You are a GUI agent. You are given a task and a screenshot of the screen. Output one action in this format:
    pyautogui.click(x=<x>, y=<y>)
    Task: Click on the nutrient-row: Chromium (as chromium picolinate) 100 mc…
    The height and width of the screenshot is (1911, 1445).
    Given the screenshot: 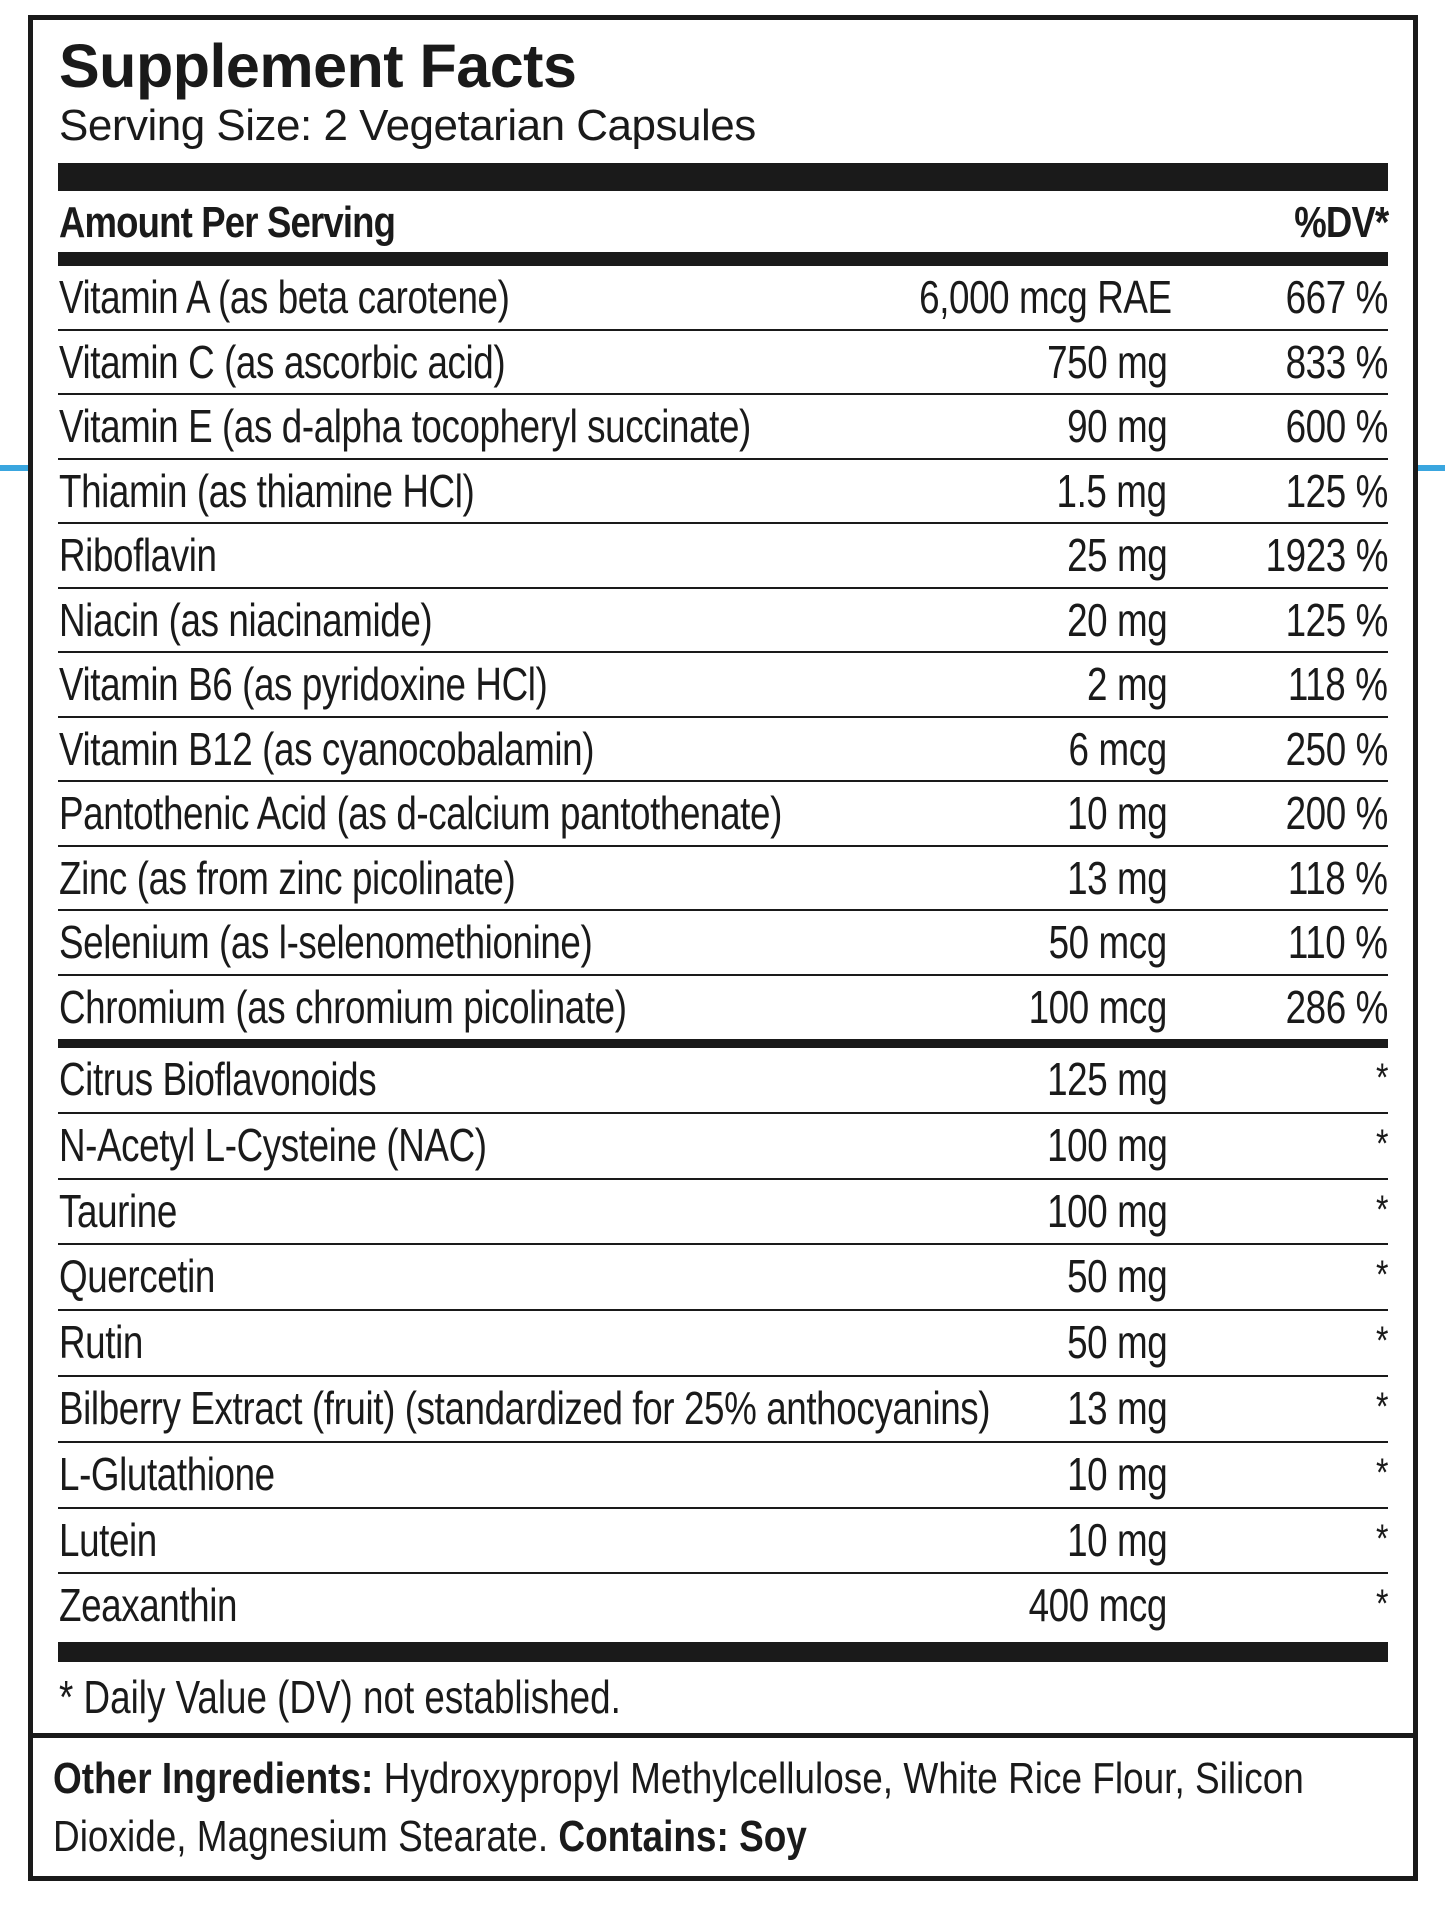 What is the action you would take?
    pyautogui.click(x=723, y=1008)
    